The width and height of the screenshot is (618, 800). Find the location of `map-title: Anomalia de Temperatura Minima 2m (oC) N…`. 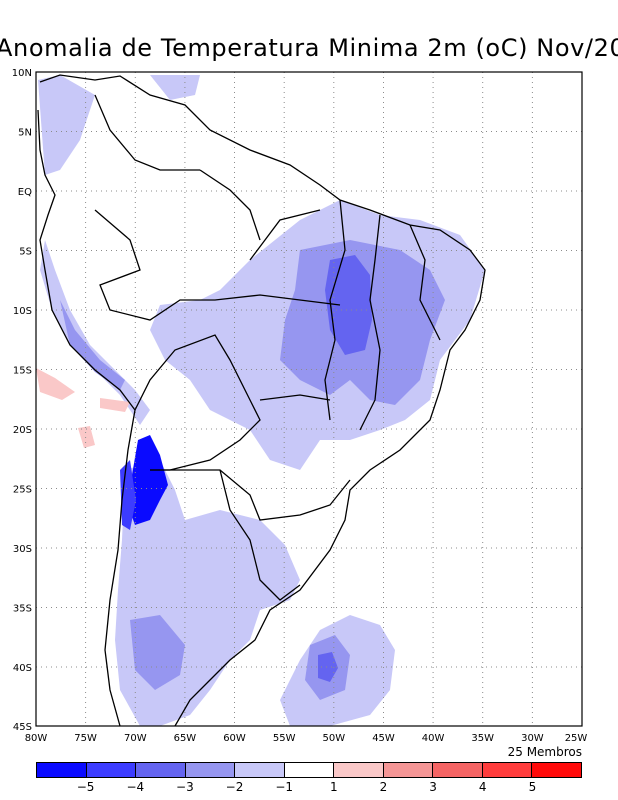

map-title: Anomalia de Temperatura Minima 2m (oC) N… is located at coordinates (309, 48).